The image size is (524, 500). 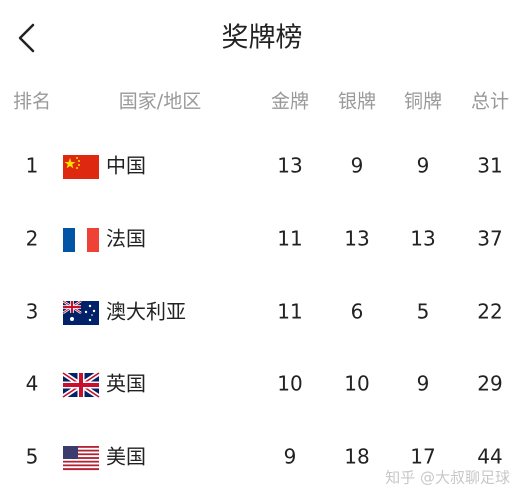 I want to click on column-header: 铜牌, so click(x=423, y=102).